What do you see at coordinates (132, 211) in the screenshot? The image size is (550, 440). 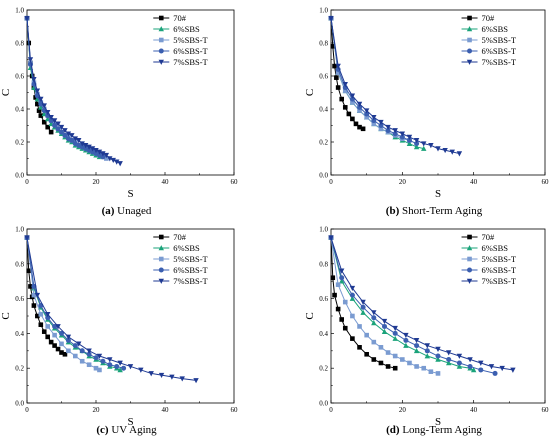 I see `caption-text: Unaged` at bounding box center [132, 211].